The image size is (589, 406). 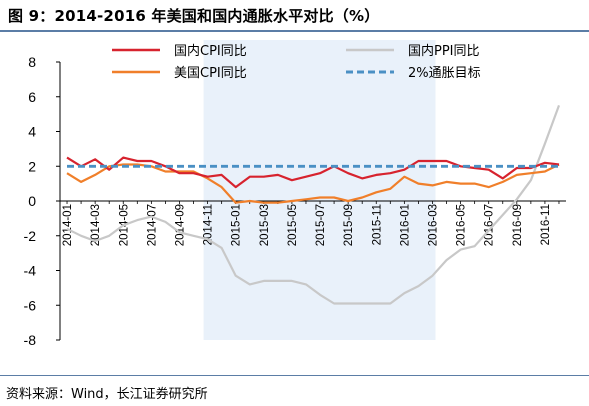 What do you see at coordinates (194, 16) in the screenshot?
I see `figure-title: 图 9：2014-2016 年美国和国内通胀水平对比（%）` at bounding box center [194, 16].